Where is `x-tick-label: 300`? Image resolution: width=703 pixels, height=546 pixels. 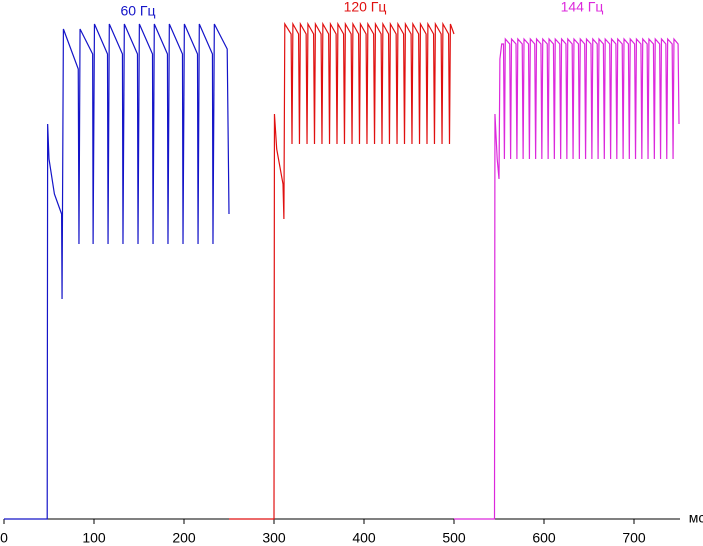
x-tick-label: 300 is located at coordinates (274, 538).